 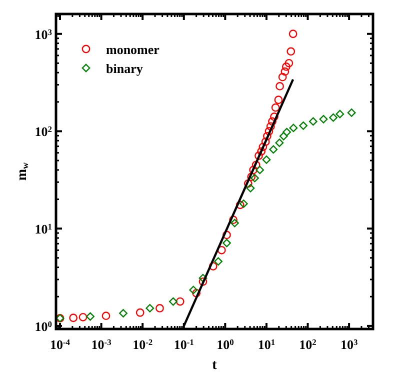 I want to click on x-tick-label: 10$^{-2}$, so click(x=142, y=344).